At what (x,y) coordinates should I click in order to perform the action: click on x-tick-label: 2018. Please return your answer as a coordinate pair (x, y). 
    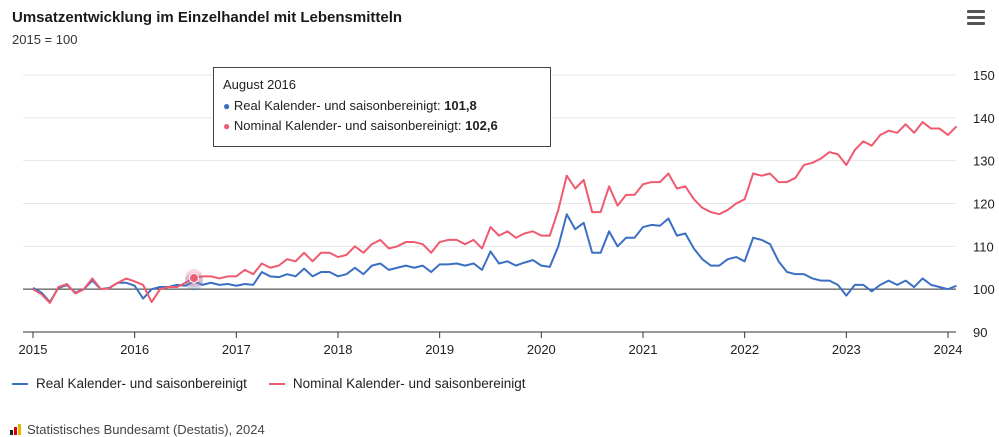
    Looking at the image, I should click on (338, 349).